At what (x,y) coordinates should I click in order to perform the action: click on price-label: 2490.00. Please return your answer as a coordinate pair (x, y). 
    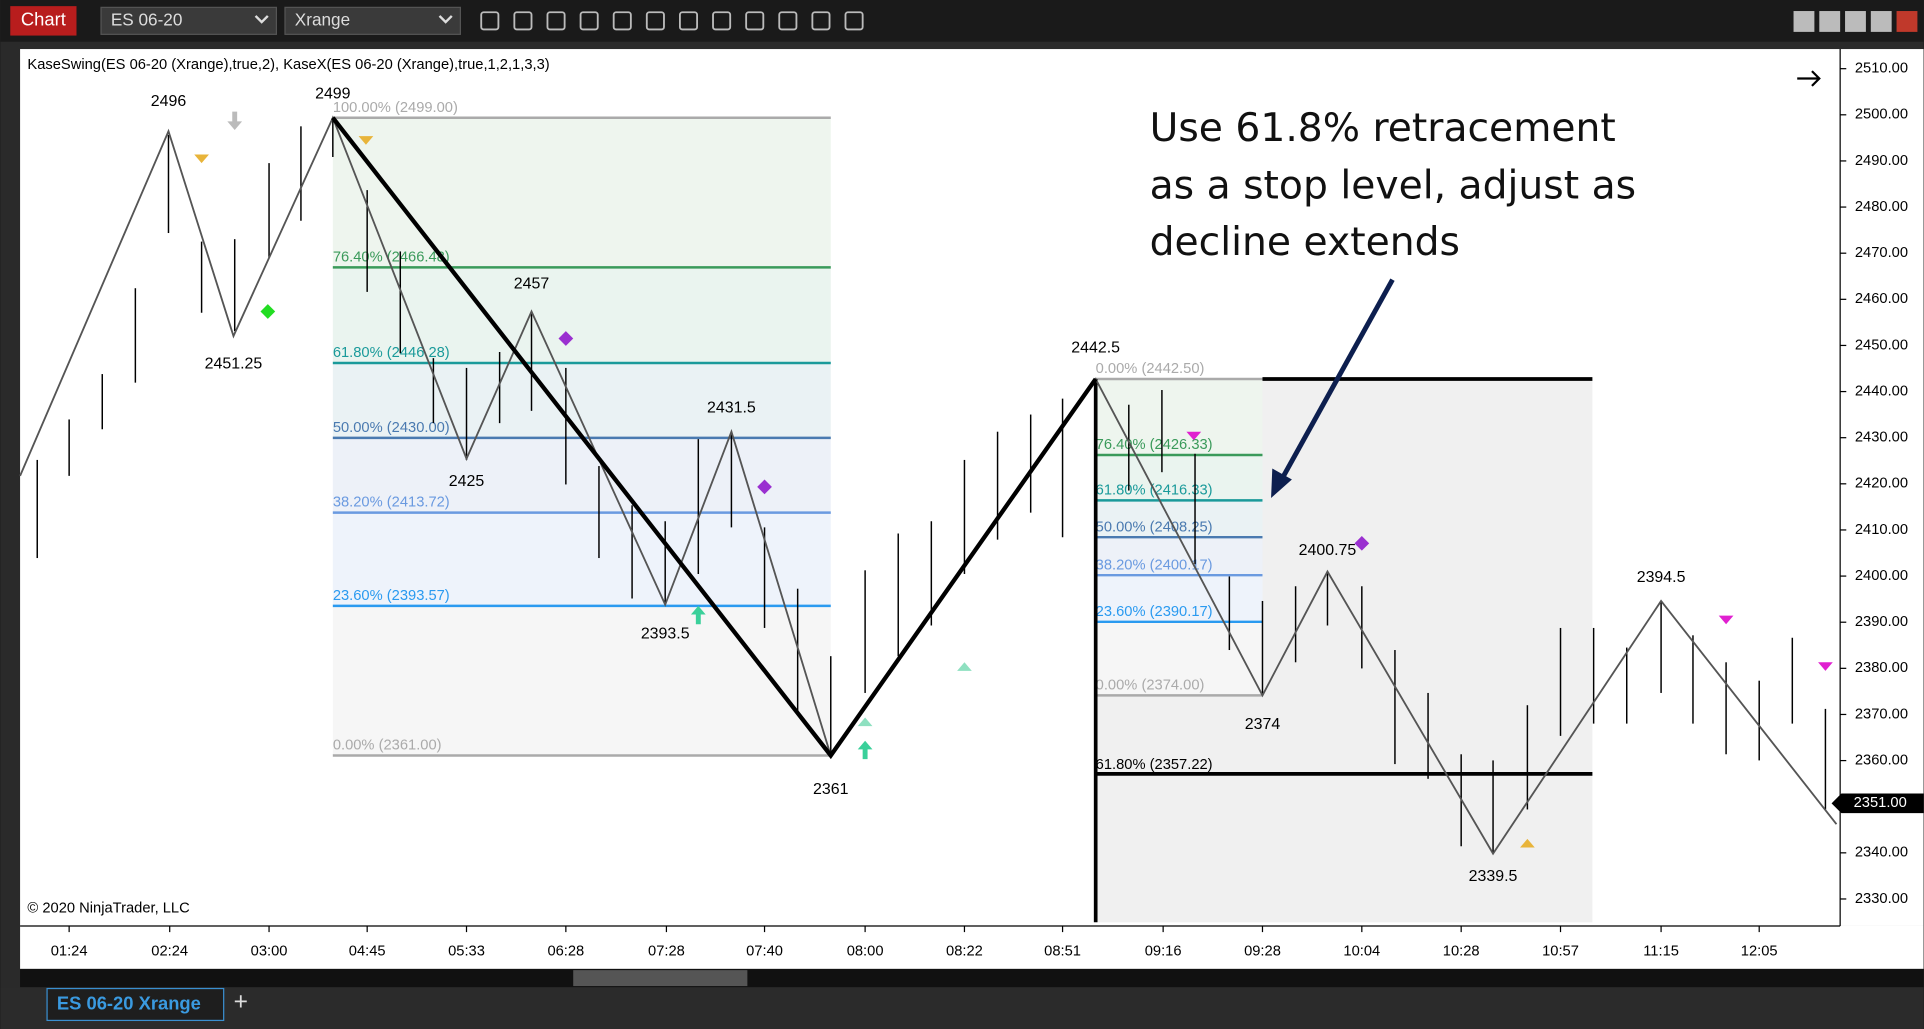
    Looking at the image, I should click on (1881, 161).